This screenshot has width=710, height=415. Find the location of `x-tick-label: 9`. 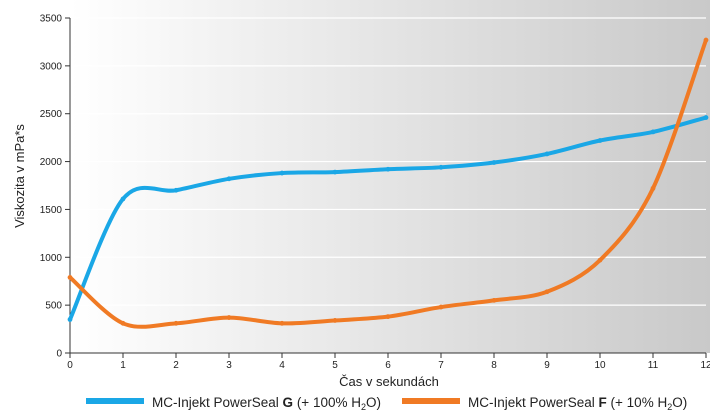

x-tick-label: 9 is located at coordinates (547, 365).